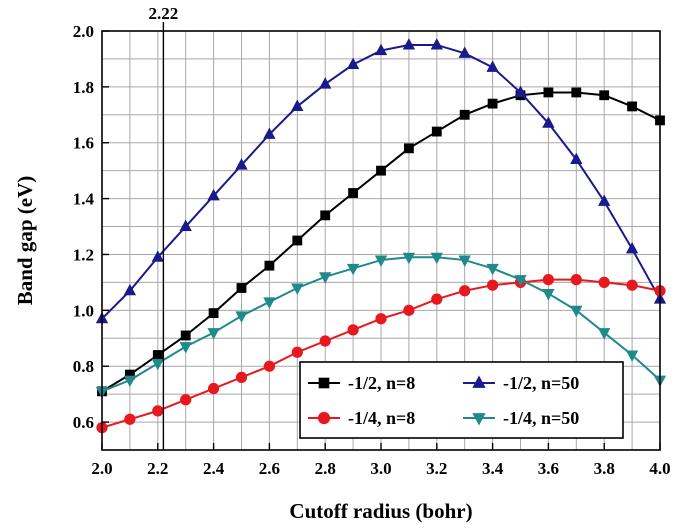 This screenshot has width=677, height=528. What do you see at coordinates (83, 143) in the screenshot?
I see `y-tick-label: 1.6` at bounding box center [83, 143].